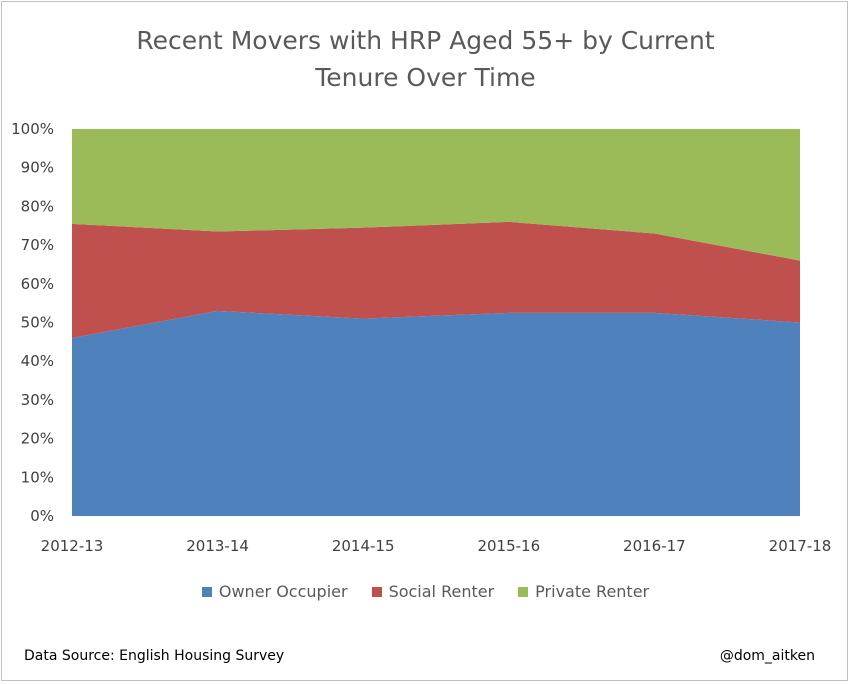 This screenshot has height=684, width=851. Describe the element at coordinates (37, 400) in the screenshot. I see `y-tick-label: 30%` at that location.